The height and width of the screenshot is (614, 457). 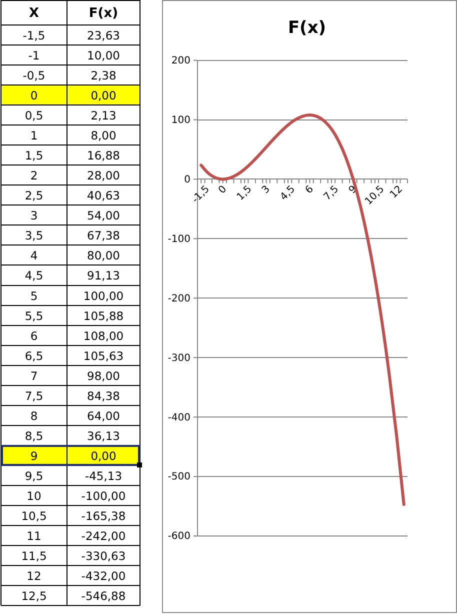 What do you see at coordinates (288, 193) in the screenshot?
I see `x-tick-label: 4,5` at bounding box center [288, 193].